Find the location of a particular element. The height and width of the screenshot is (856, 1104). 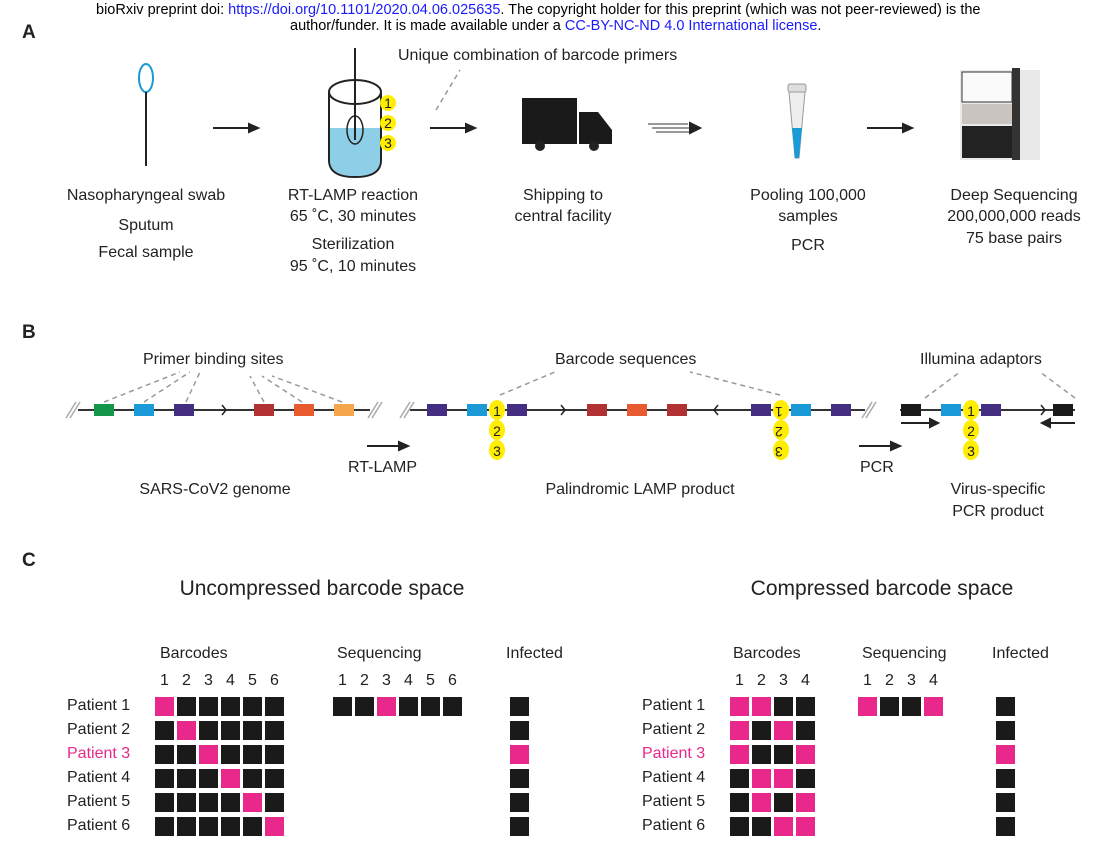

panel-b-label: B is located at coordinates (29, 332).